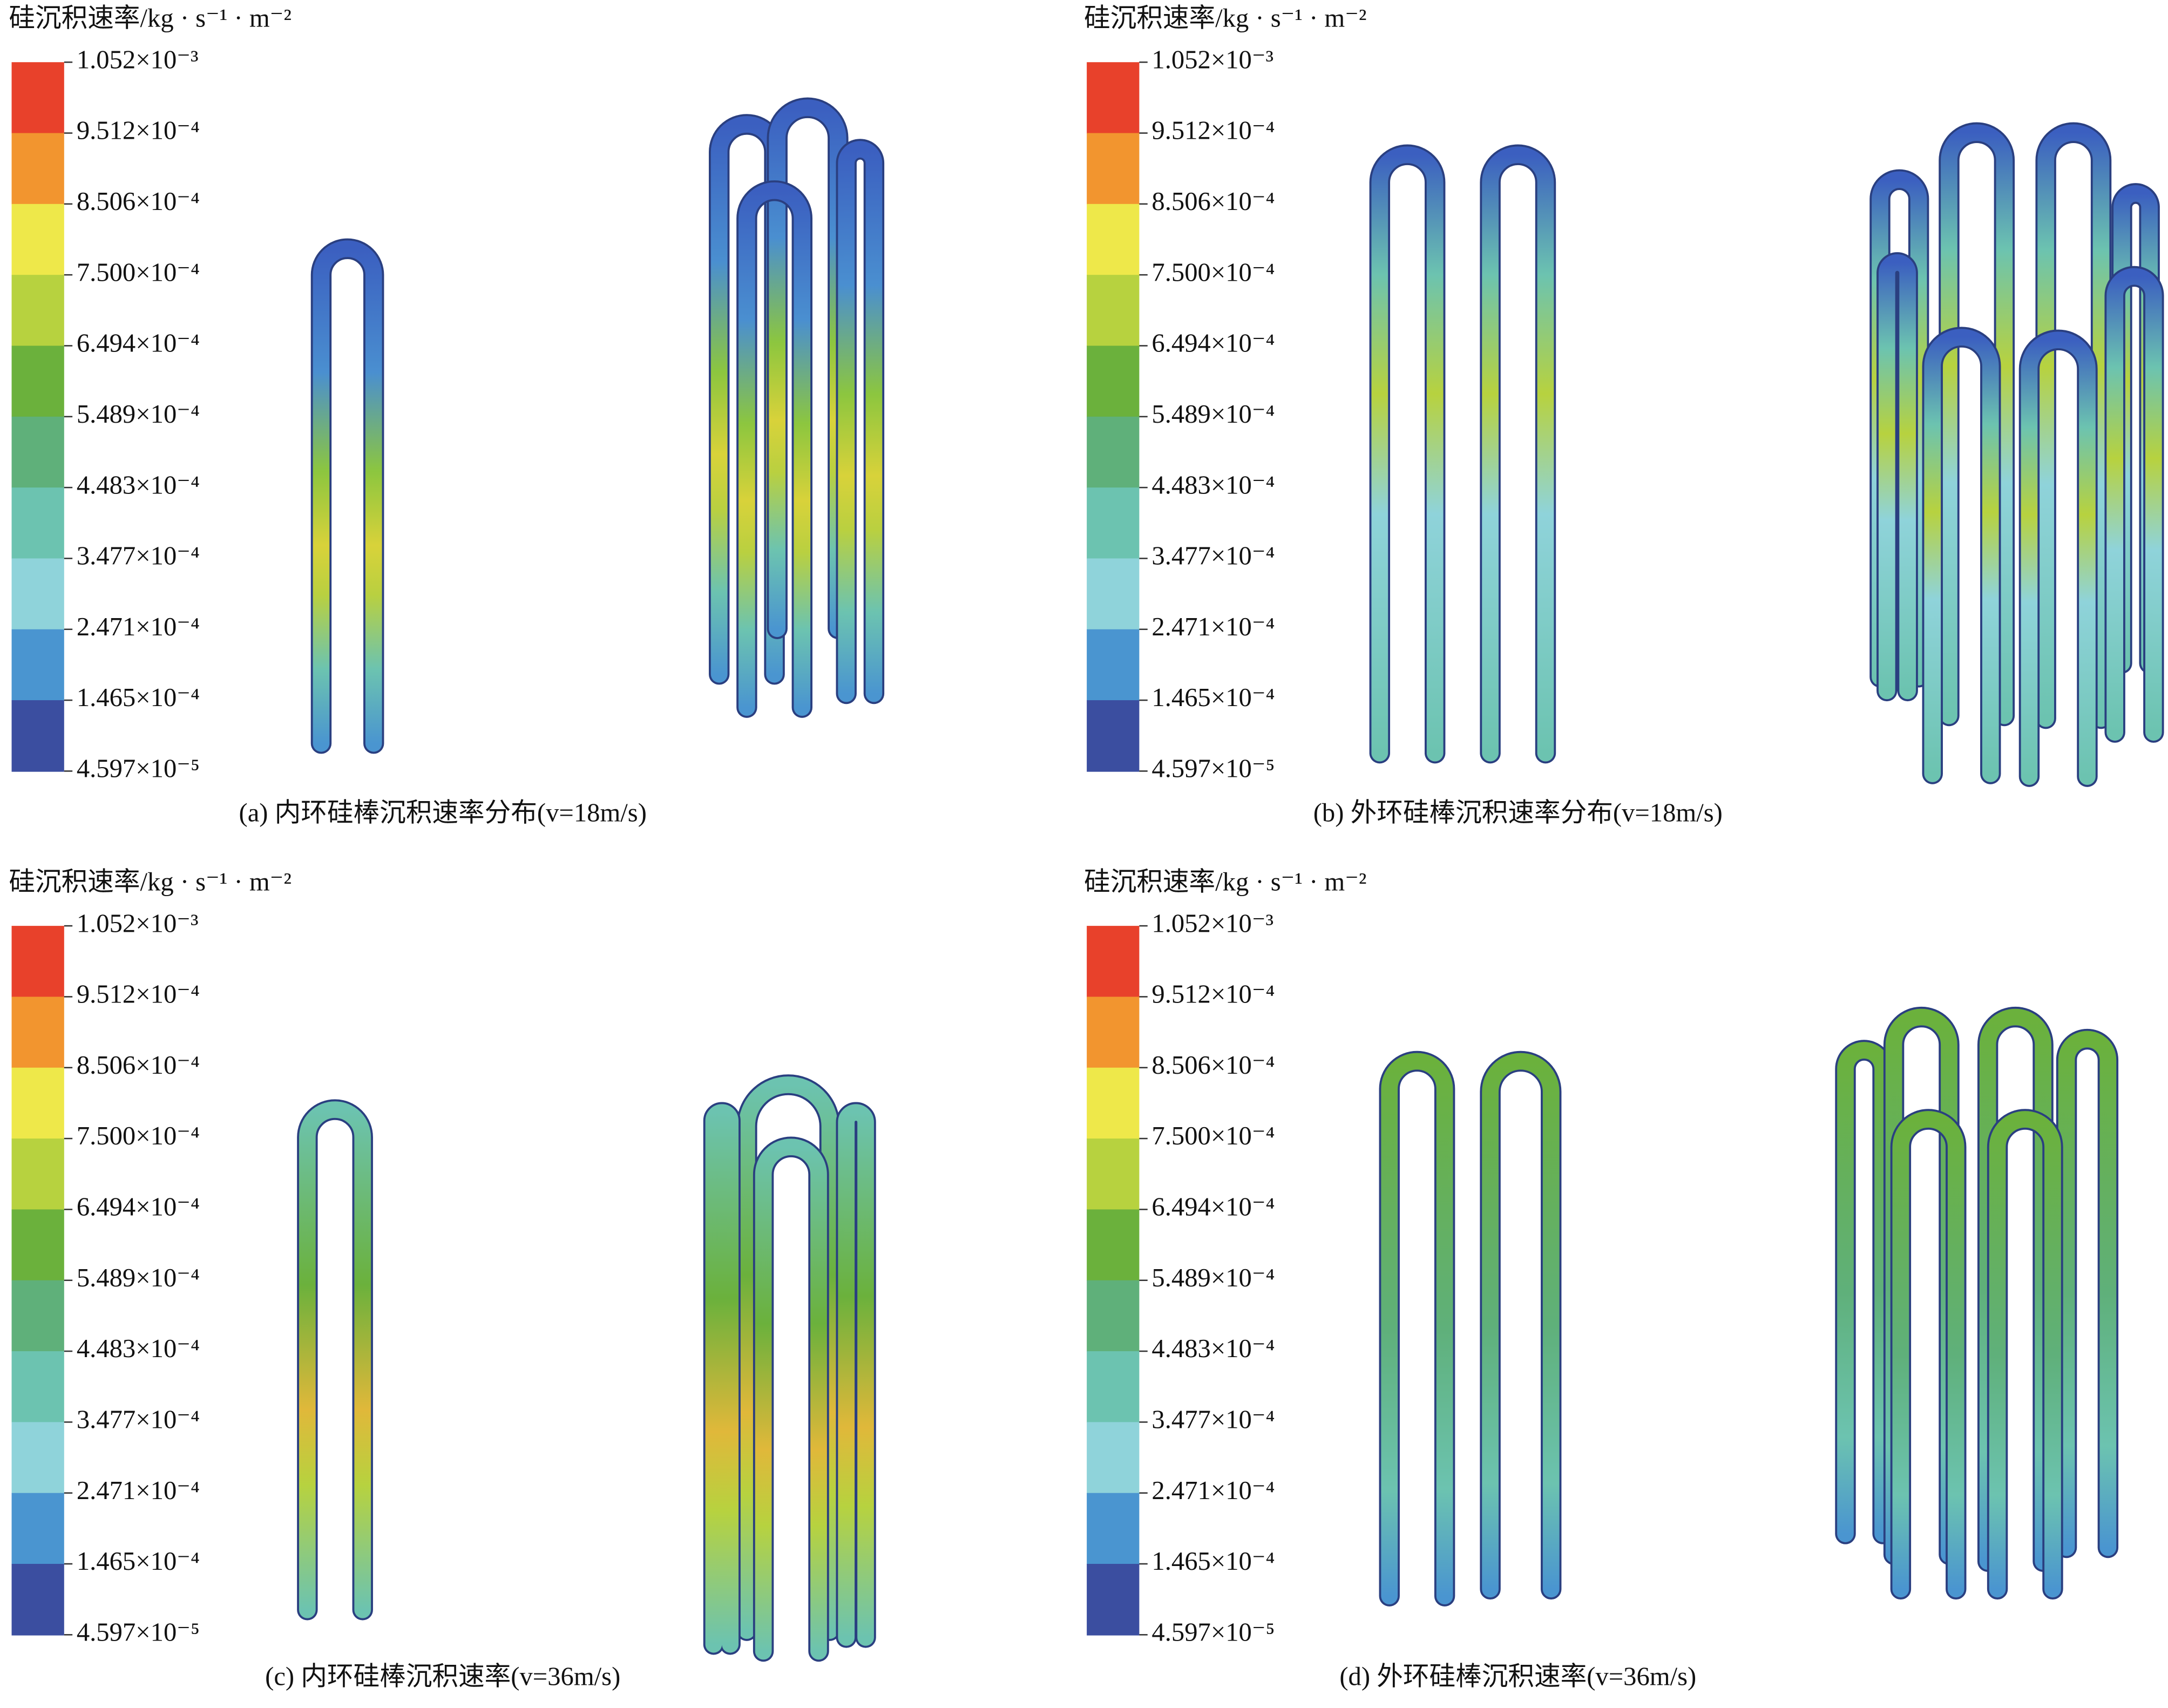  Describe the element at coordinates (1518, 812) in the screenshot. I see `caption: (b) 外环硅棒沉积速率分布(v=18m/s)` at that location.